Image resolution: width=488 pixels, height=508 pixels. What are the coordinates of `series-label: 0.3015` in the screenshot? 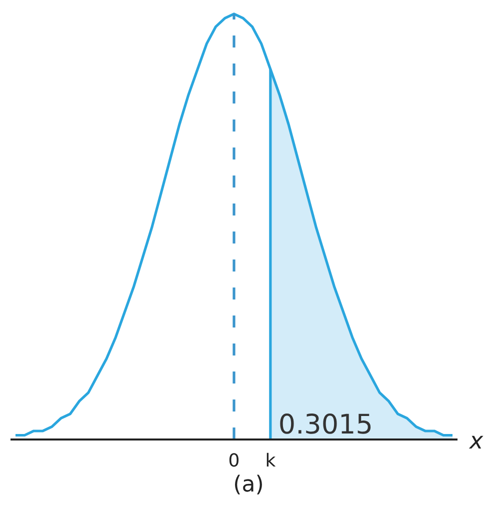 It's located at (325, 425).